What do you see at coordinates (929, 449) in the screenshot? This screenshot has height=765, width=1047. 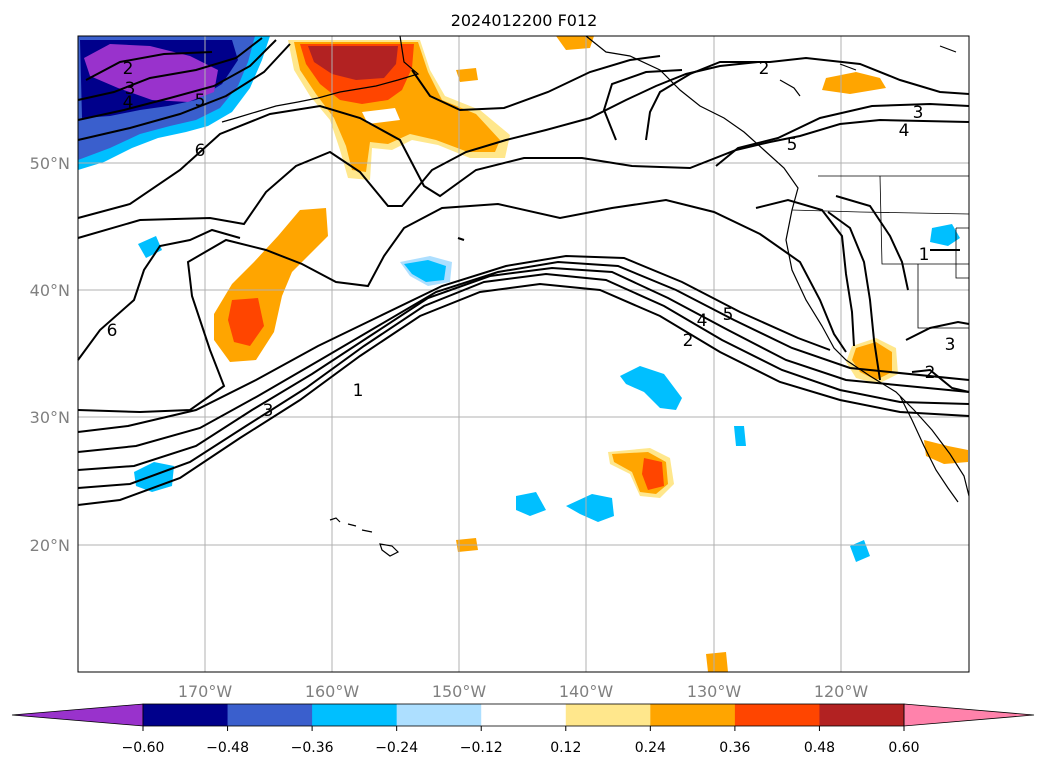 I see `coast-baja` at bounding box center [929, 449].